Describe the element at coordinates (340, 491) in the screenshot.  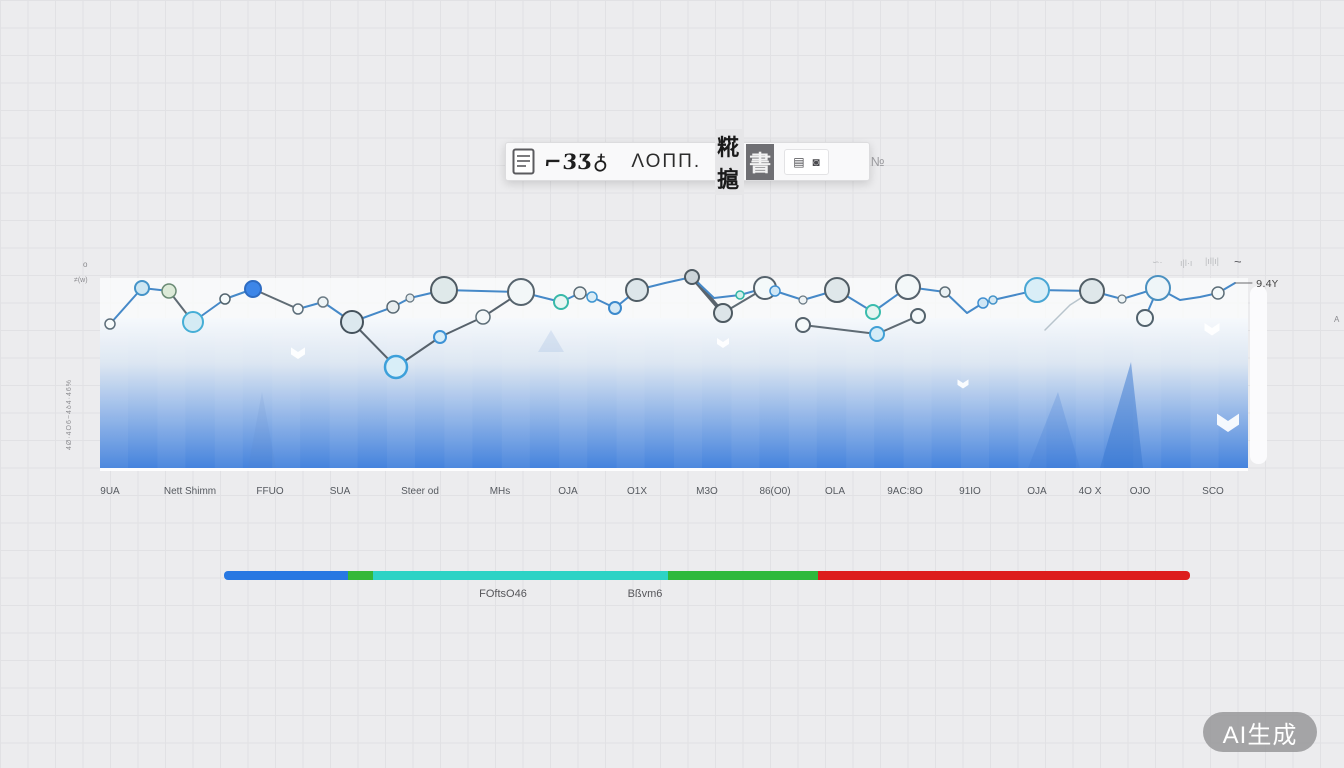
I see `x-axis-label: SUA` at that location.